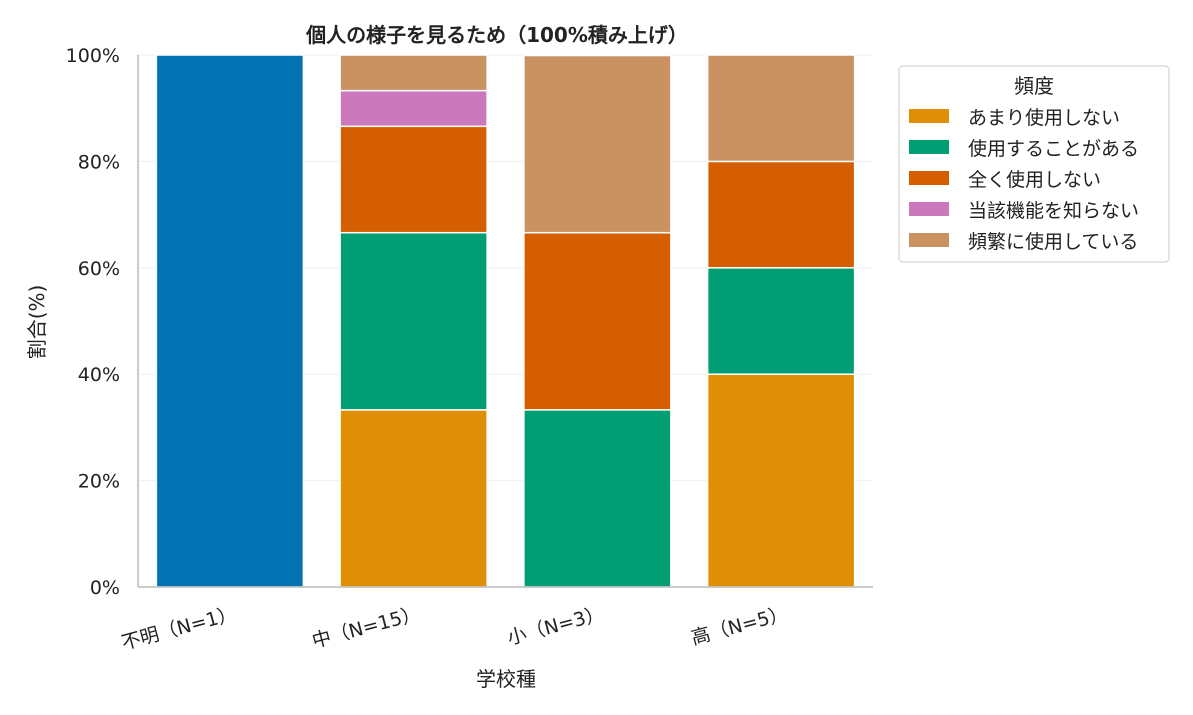 The image size is (1193, 715). I want to click on legend-label: 使用することがある, so click(1053, 149).